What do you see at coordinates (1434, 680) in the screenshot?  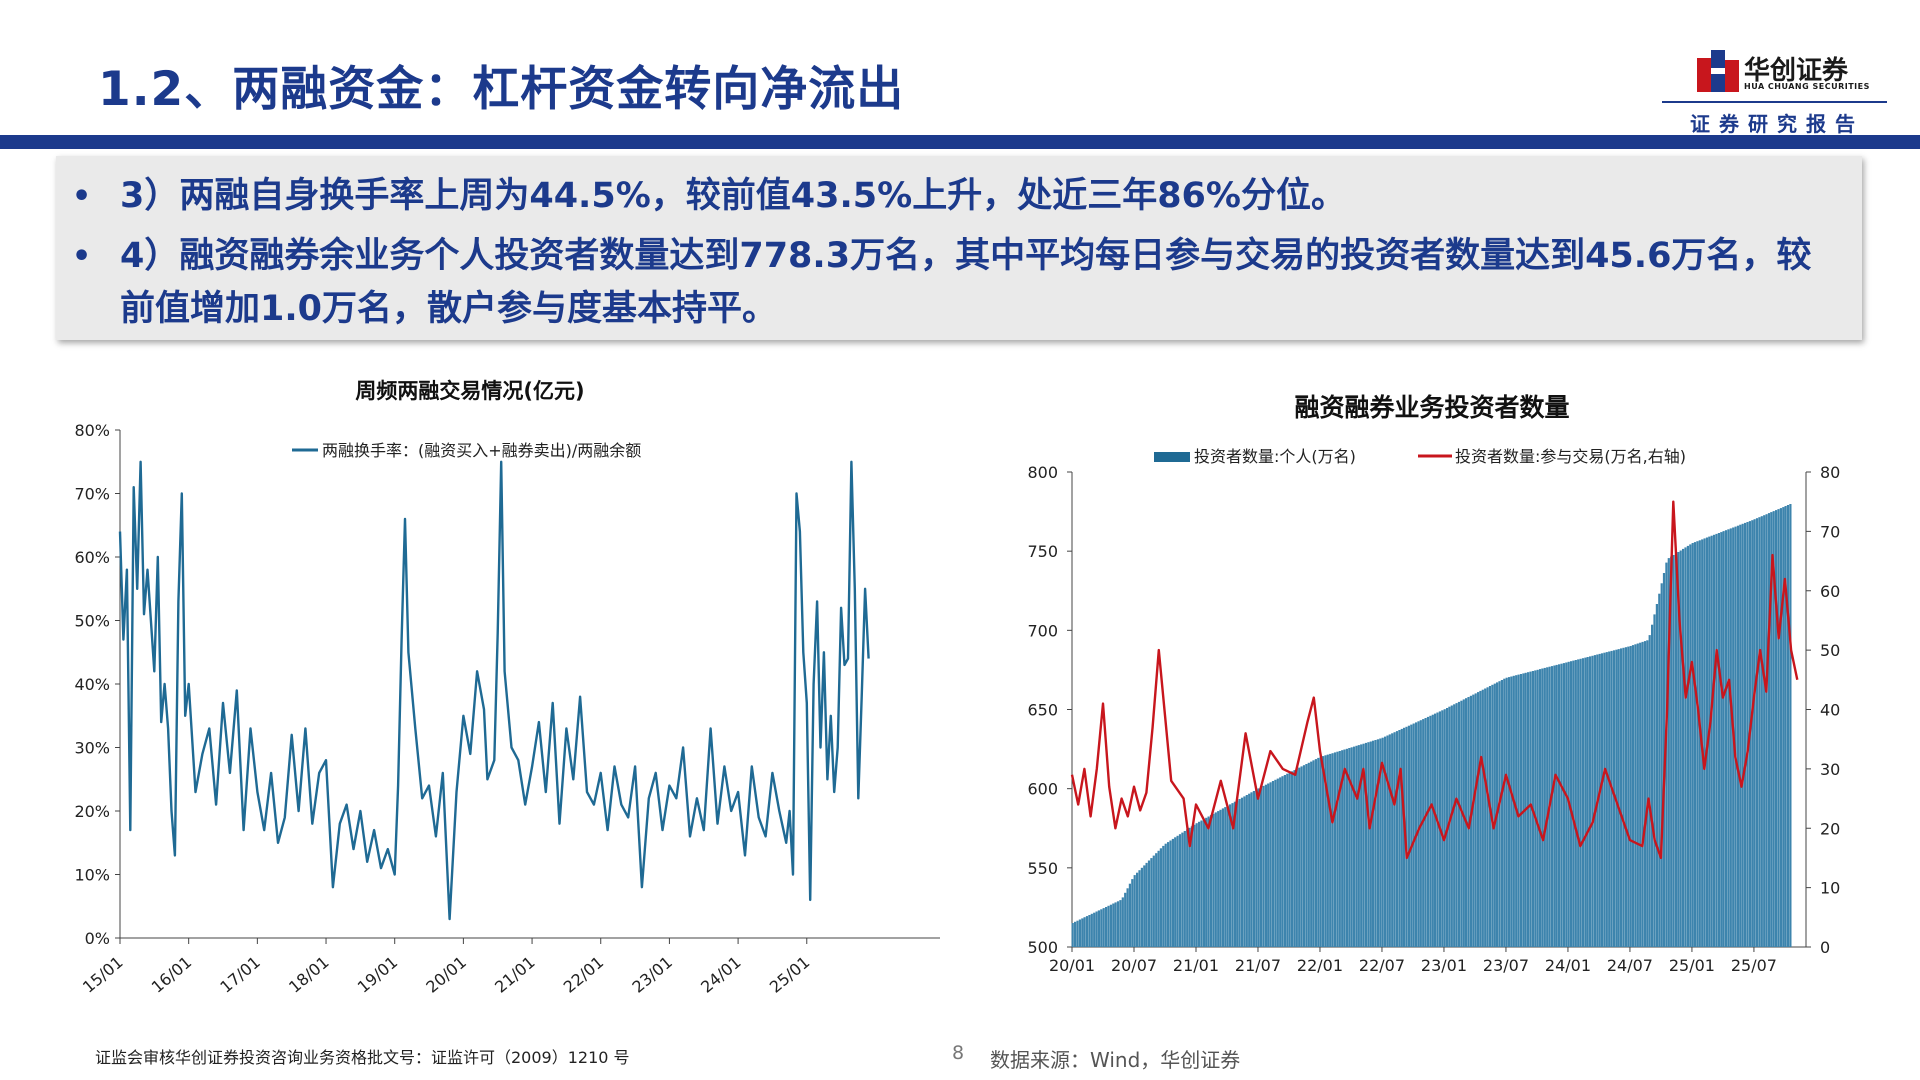 I see `participation-series-line` at bounding box center [1434, 680].